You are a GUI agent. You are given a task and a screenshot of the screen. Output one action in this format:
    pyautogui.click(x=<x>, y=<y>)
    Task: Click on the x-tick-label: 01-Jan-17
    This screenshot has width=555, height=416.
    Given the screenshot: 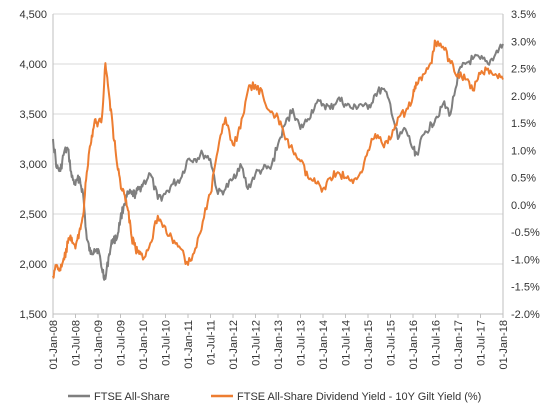 What is the action you would take?
    pyautogui.click(x=459, y=345)
    